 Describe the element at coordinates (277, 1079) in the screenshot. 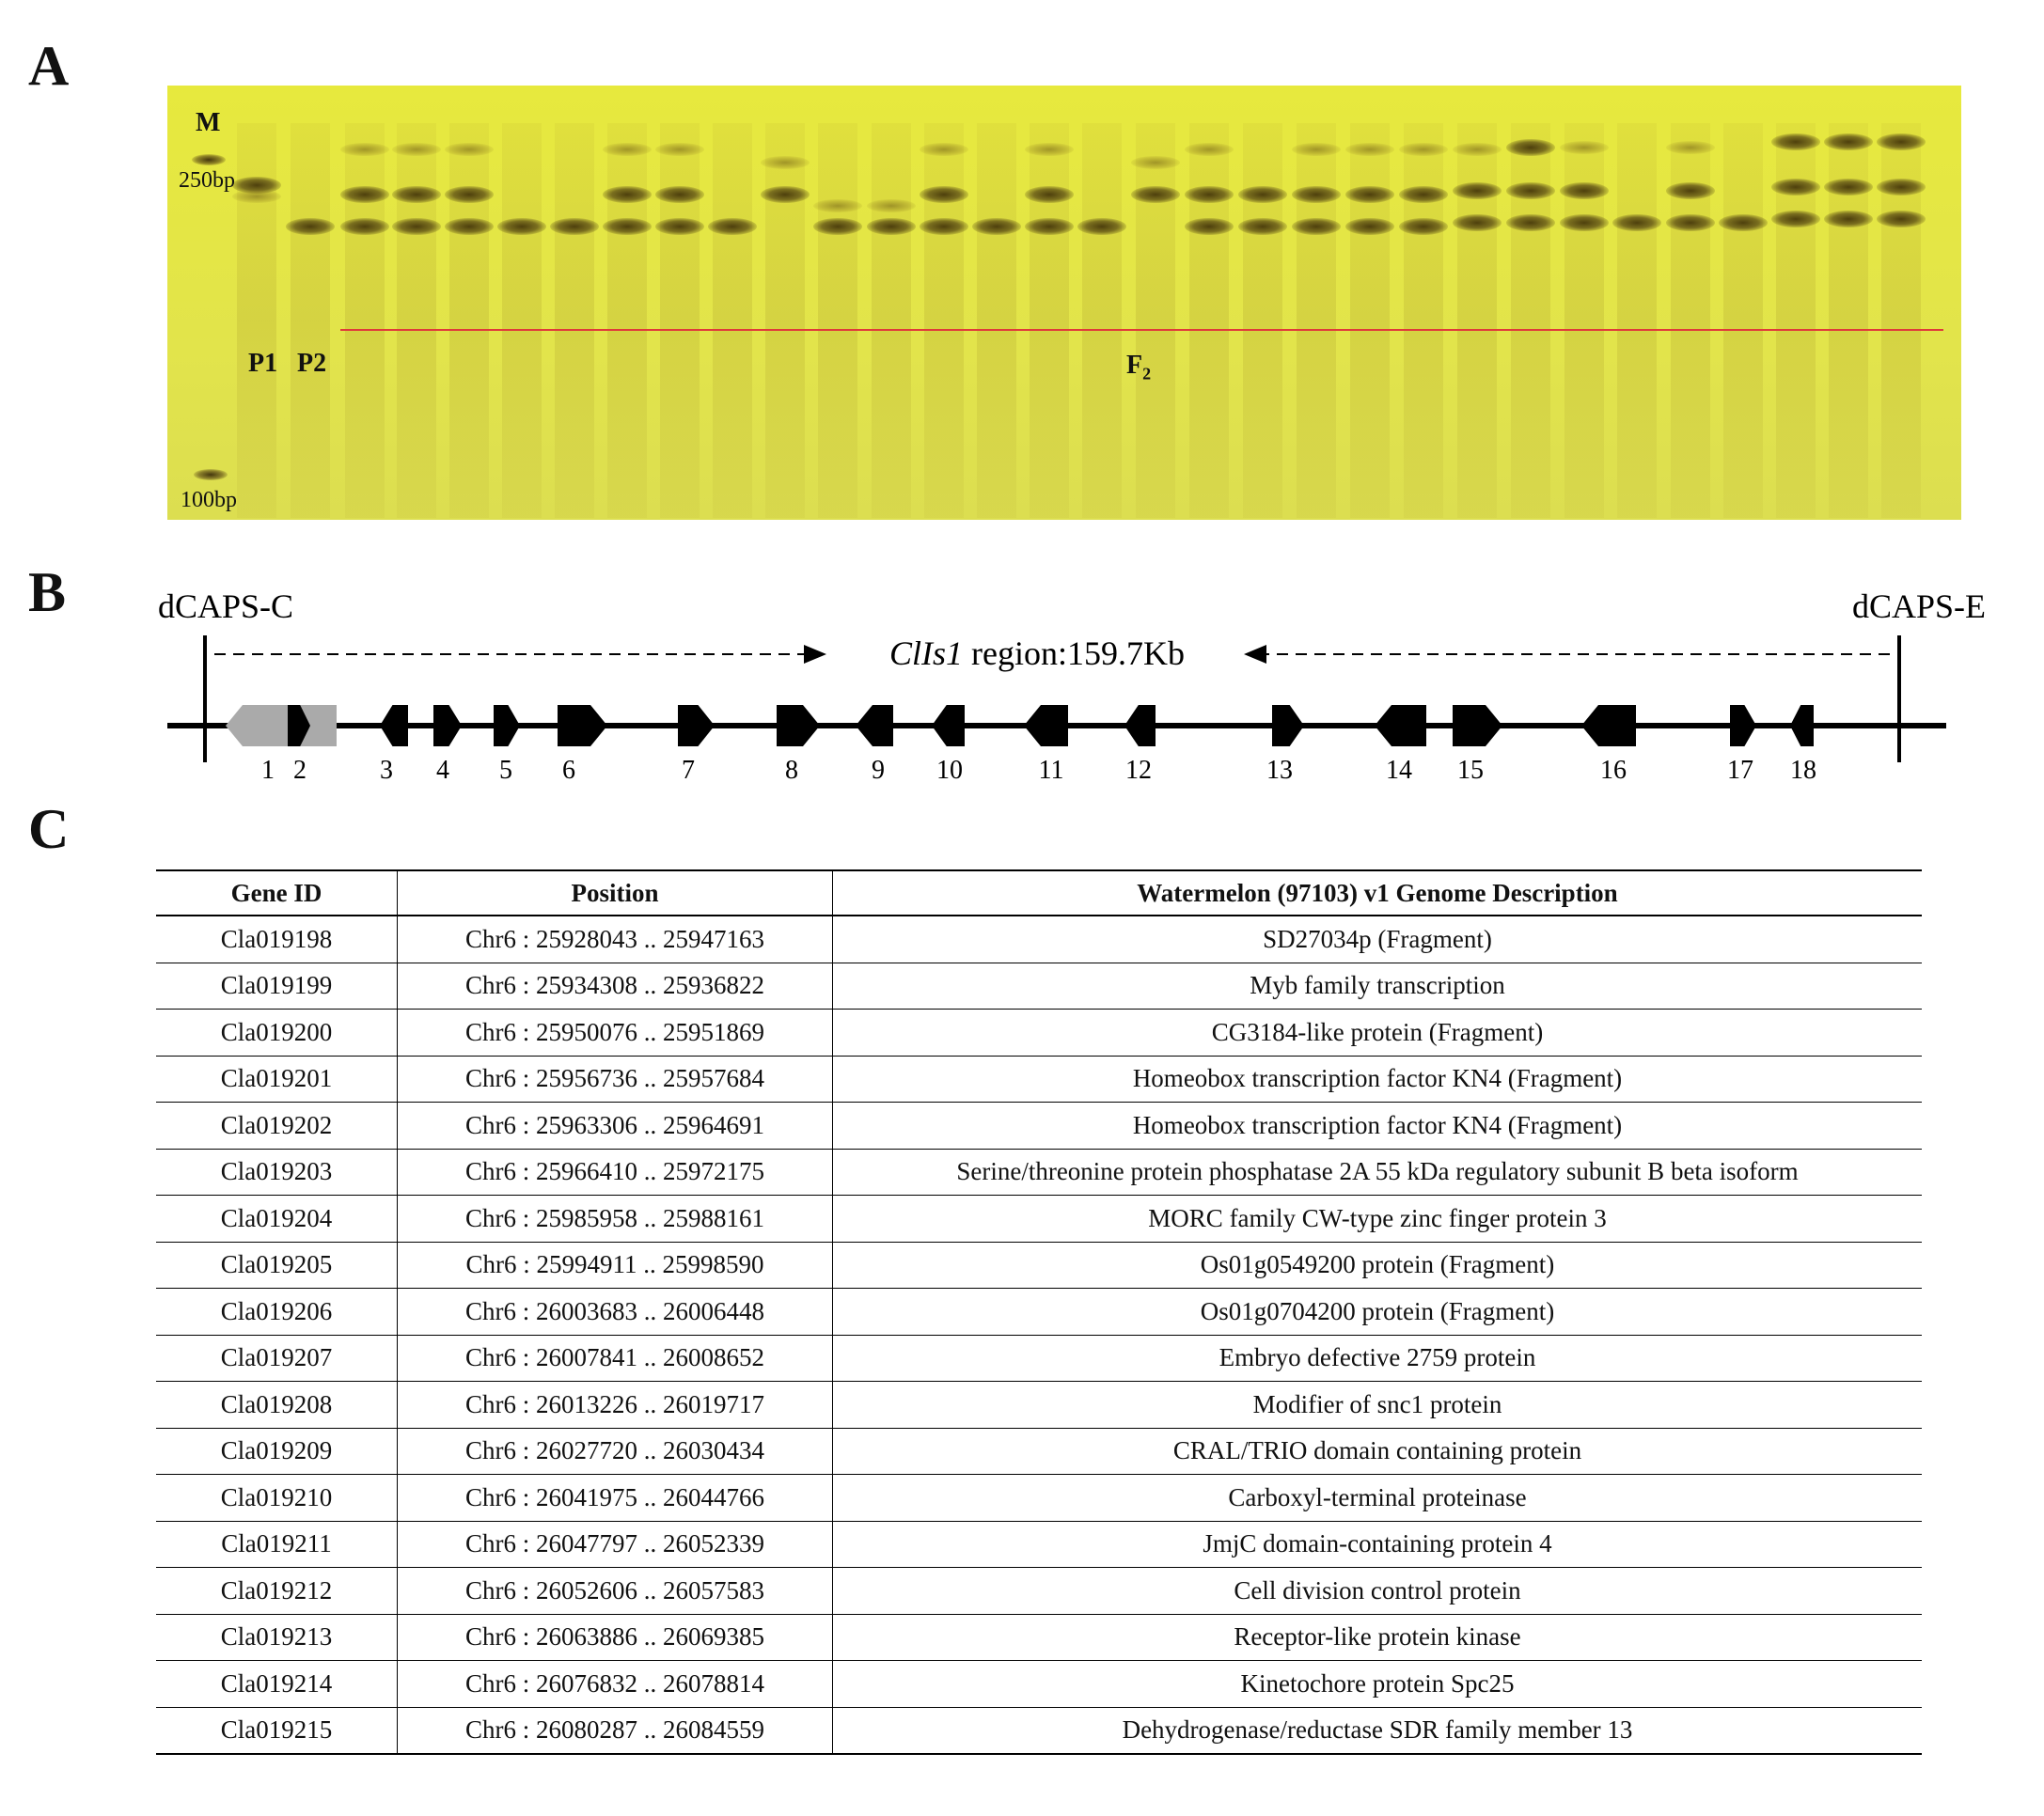

I see `cell-gene-id: Cla019201` at that location.